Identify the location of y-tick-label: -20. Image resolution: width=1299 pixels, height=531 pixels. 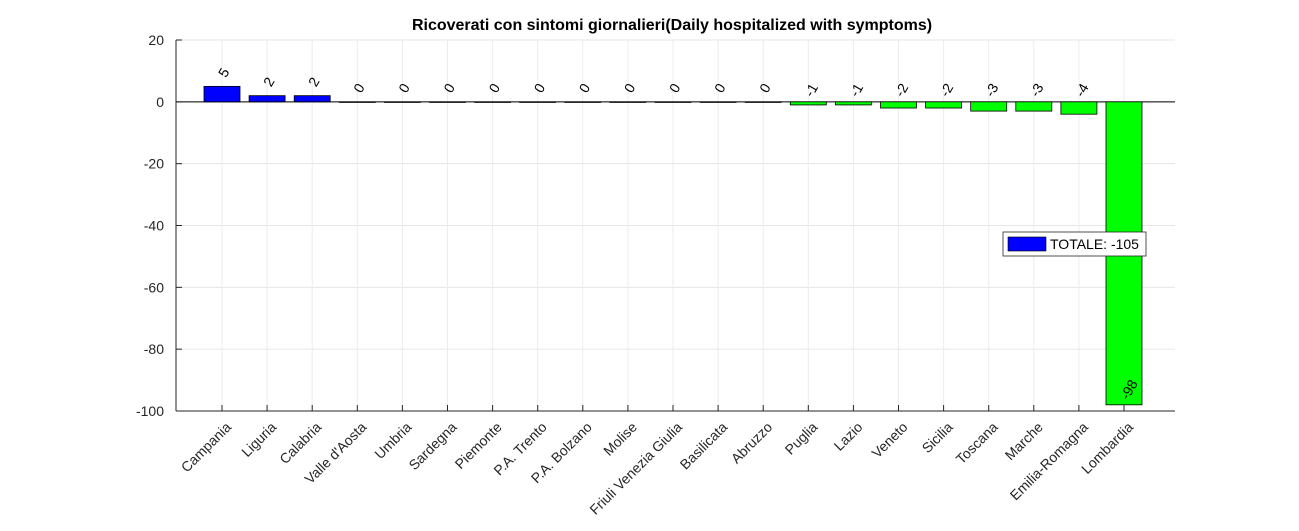
(154, 164).